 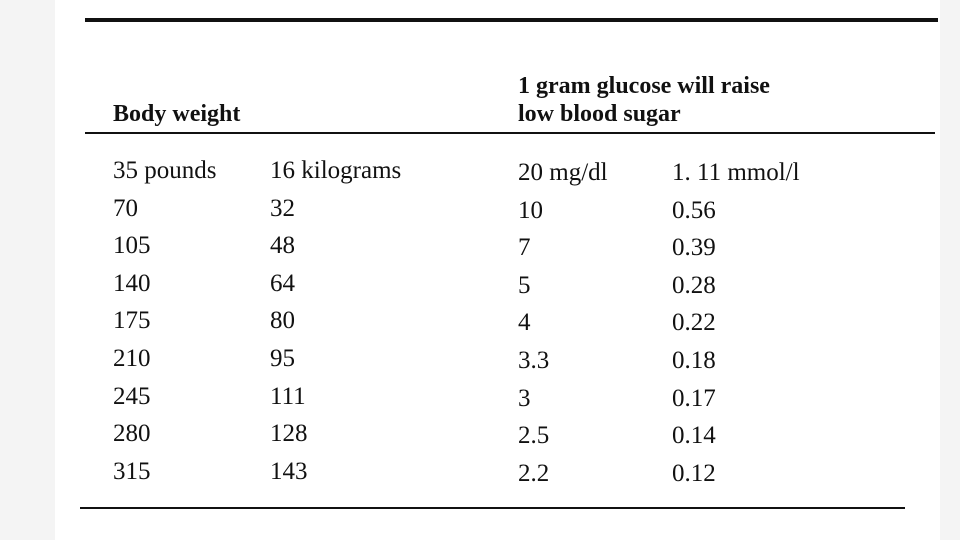 I want to click on header-rule, so click(x=510, y=133).